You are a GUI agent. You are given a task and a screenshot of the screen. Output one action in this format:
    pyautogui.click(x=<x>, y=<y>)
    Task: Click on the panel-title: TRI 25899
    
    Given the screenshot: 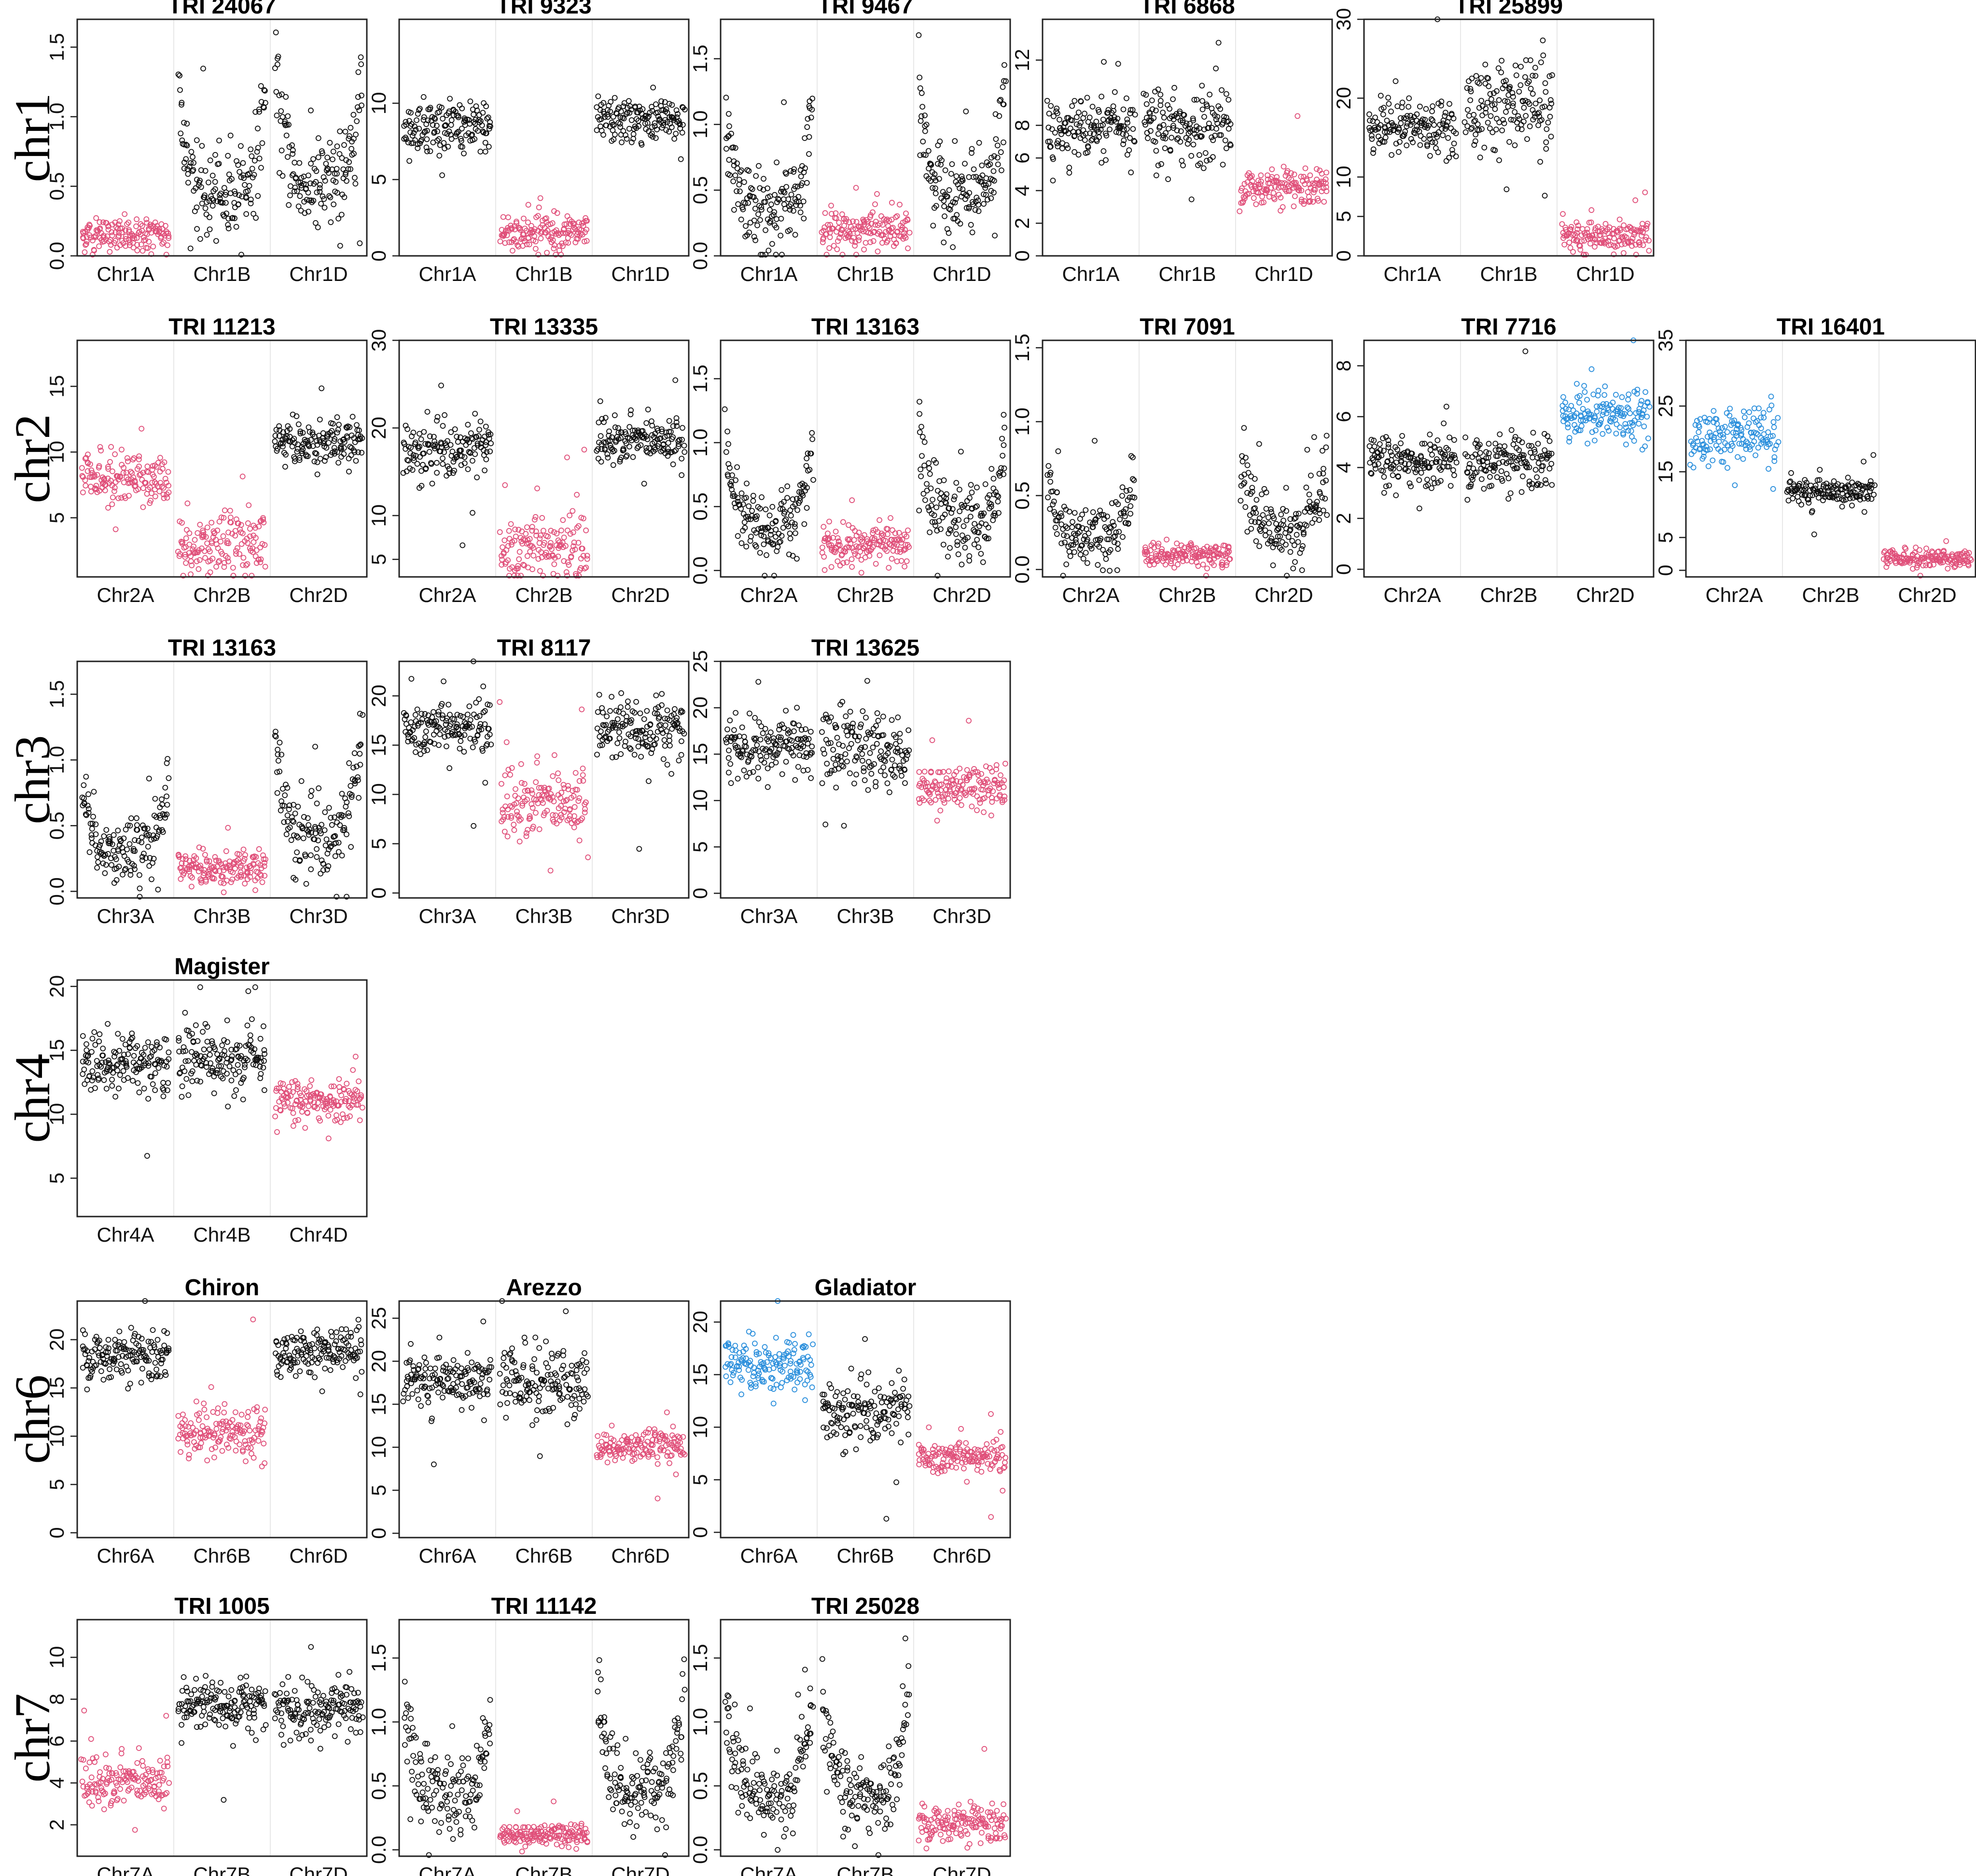 What is the action you would take?
    pyautogui.click(x=1509, y=10)
    